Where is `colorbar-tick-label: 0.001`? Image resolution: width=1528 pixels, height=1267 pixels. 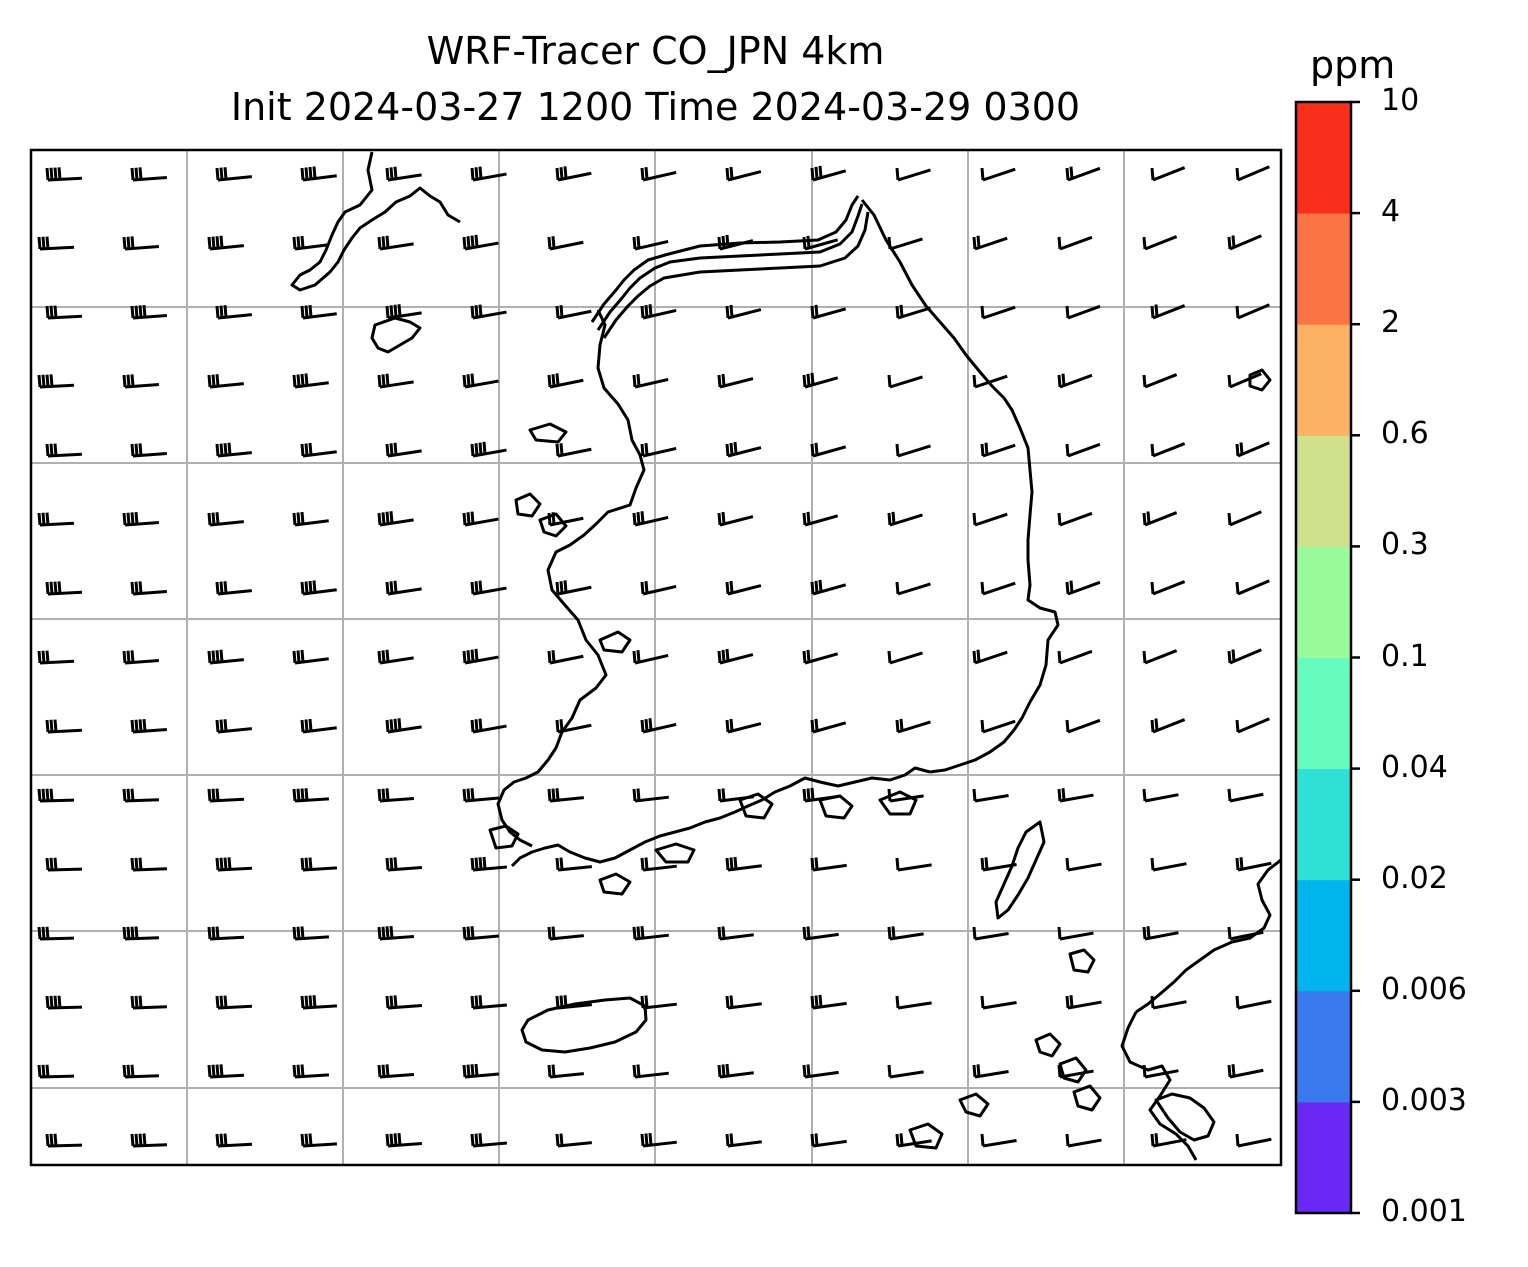
colorbar-tick-label: 0.001 is located at coordinates (1424, 1211).